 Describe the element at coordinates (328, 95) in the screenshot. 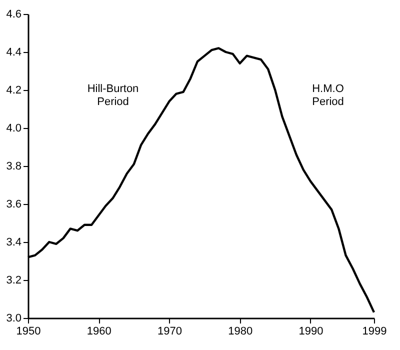

I see `annotation: H.M.O Period` at that location.